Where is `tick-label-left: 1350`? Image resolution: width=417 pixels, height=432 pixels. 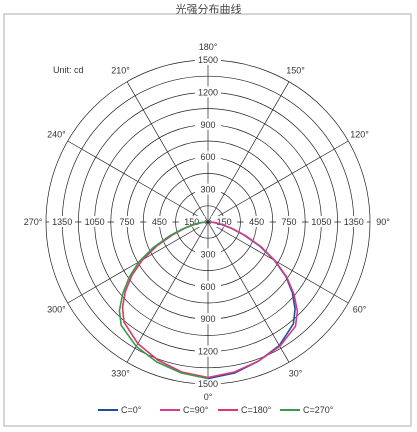
tick-label-left: 1350 is located at coordinates (62, 222).